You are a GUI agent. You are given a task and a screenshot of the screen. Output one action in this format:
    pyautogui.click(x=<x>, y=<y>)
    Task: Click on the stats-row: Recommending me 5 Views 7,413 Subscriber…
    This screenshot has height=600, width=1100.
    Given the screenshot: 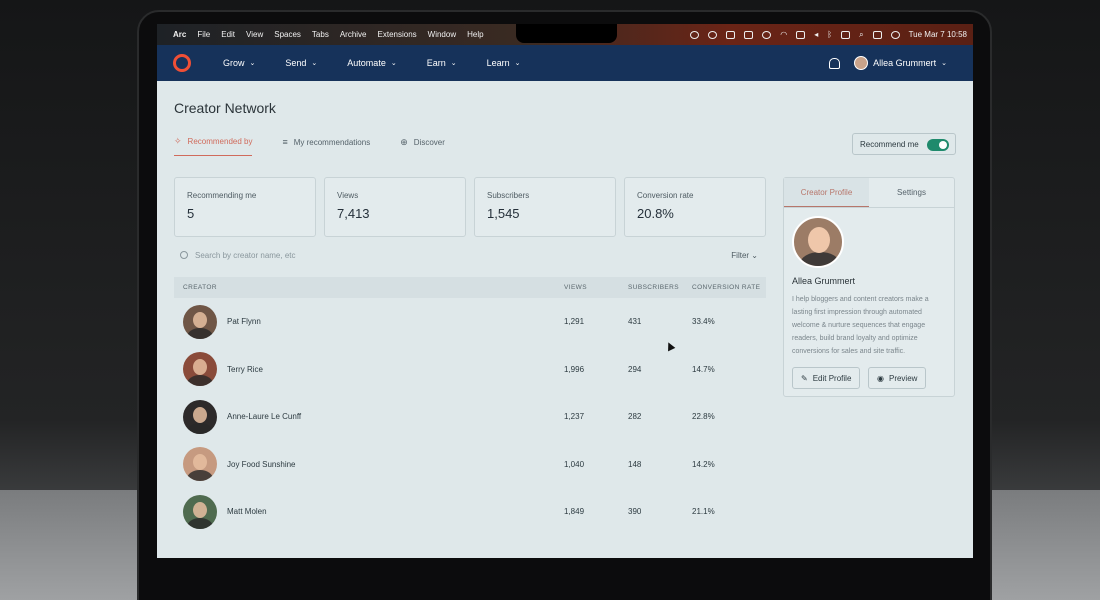 What is the action you would take?
    pyautogui.click(x=470, y=207)
    